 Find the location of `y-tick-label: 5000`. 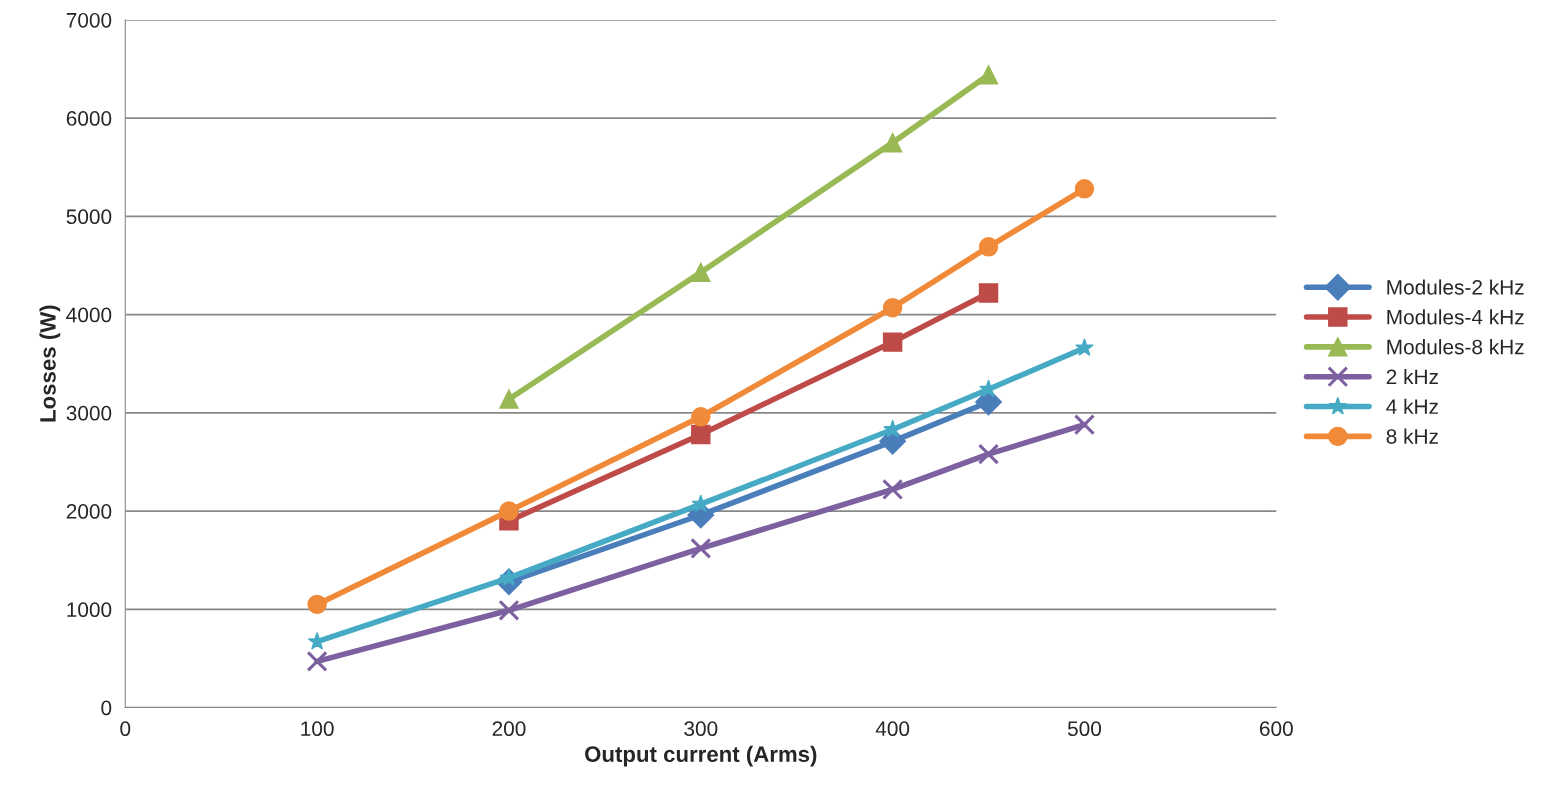

y-tick-label: 5000 is located at coordinates (89, 217).